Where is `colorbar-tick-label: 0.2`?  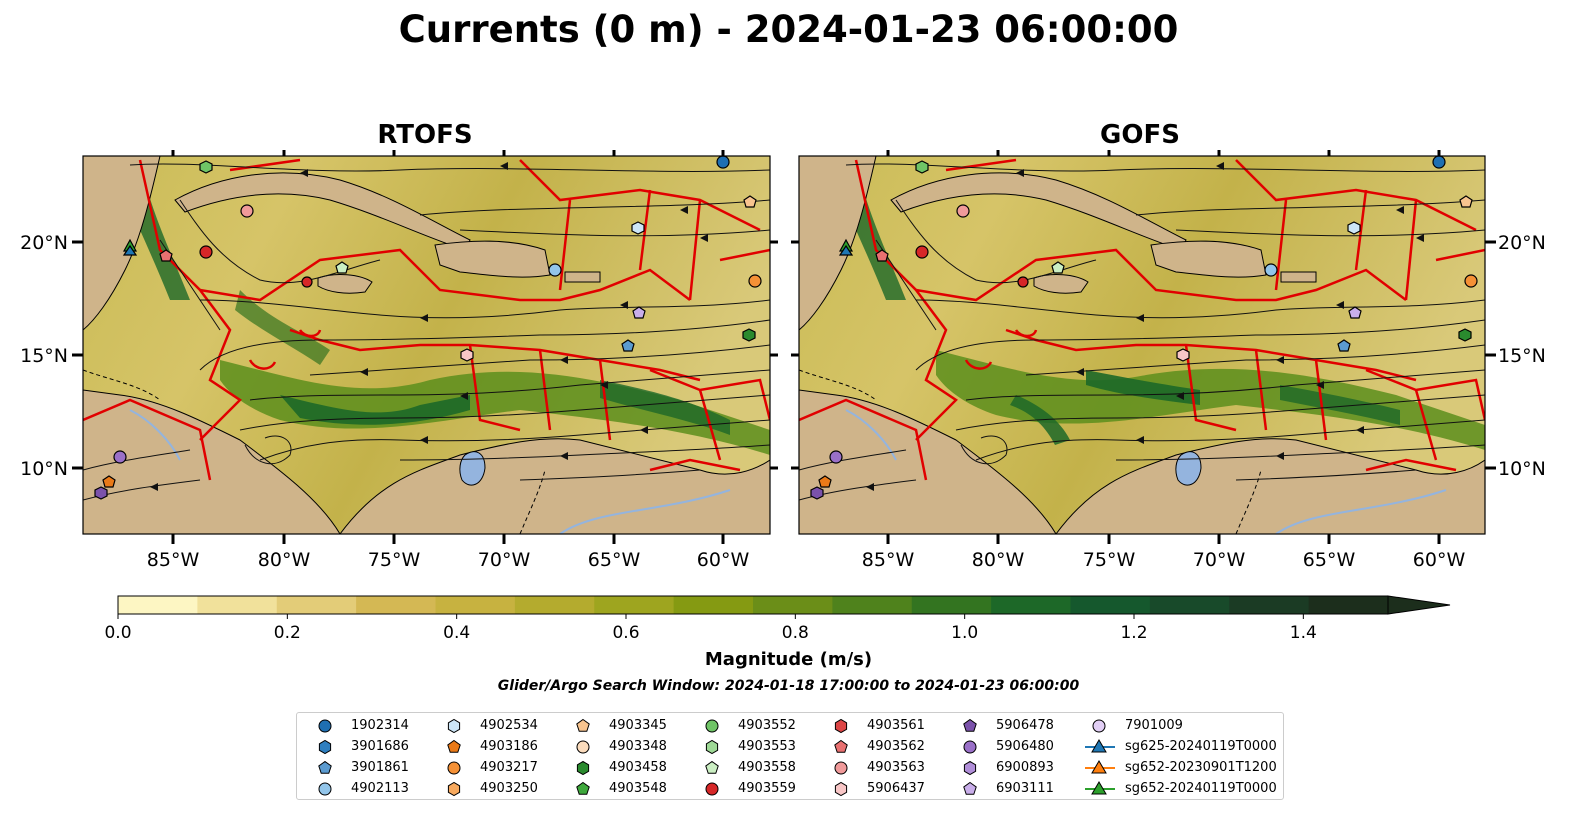 colorbar-tick-label: 0.2 is located at coordinates (287, 631).